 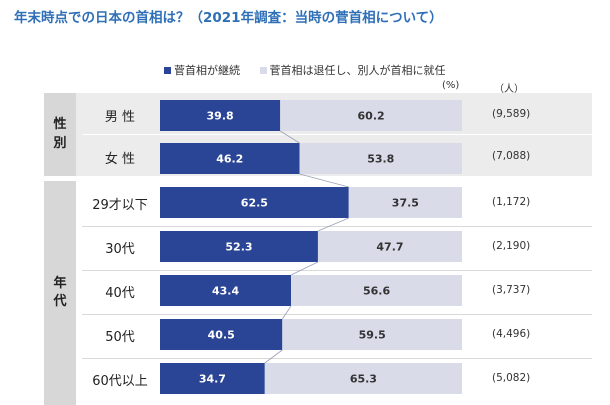 I want to click on bar-value-label-replaced: 47.7, so click(x=389, y=247).